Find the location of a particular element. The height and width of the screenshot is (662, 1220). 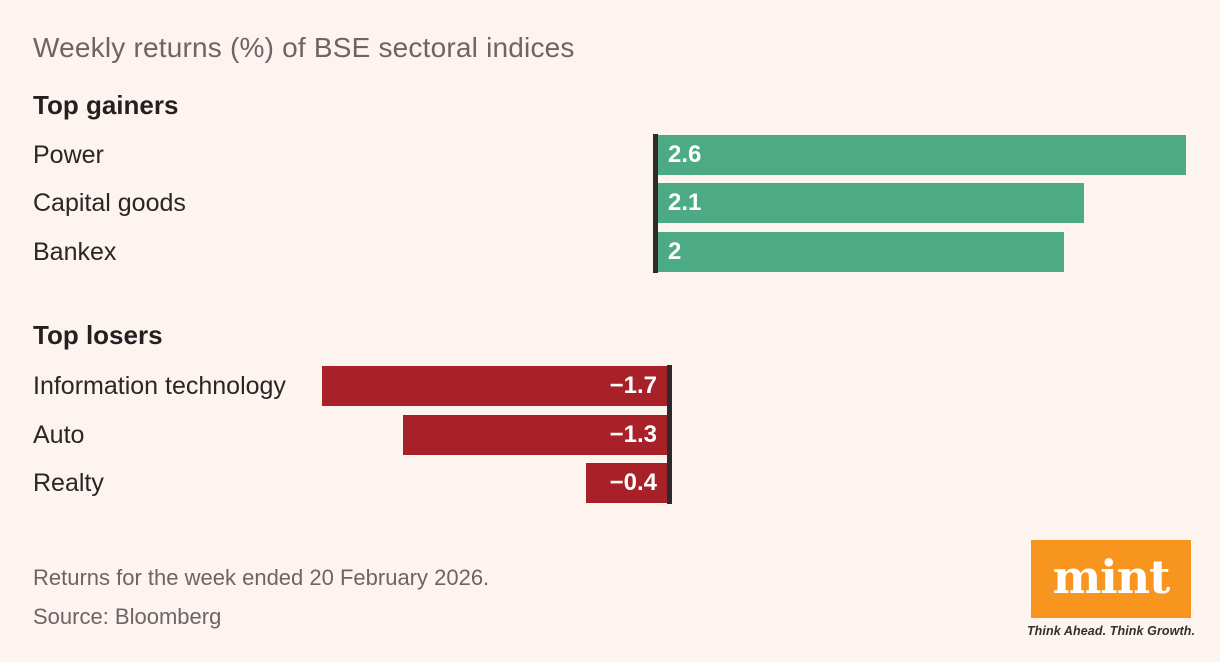

bar-value-auto: −1.3 is located at coordinates (633, 434).